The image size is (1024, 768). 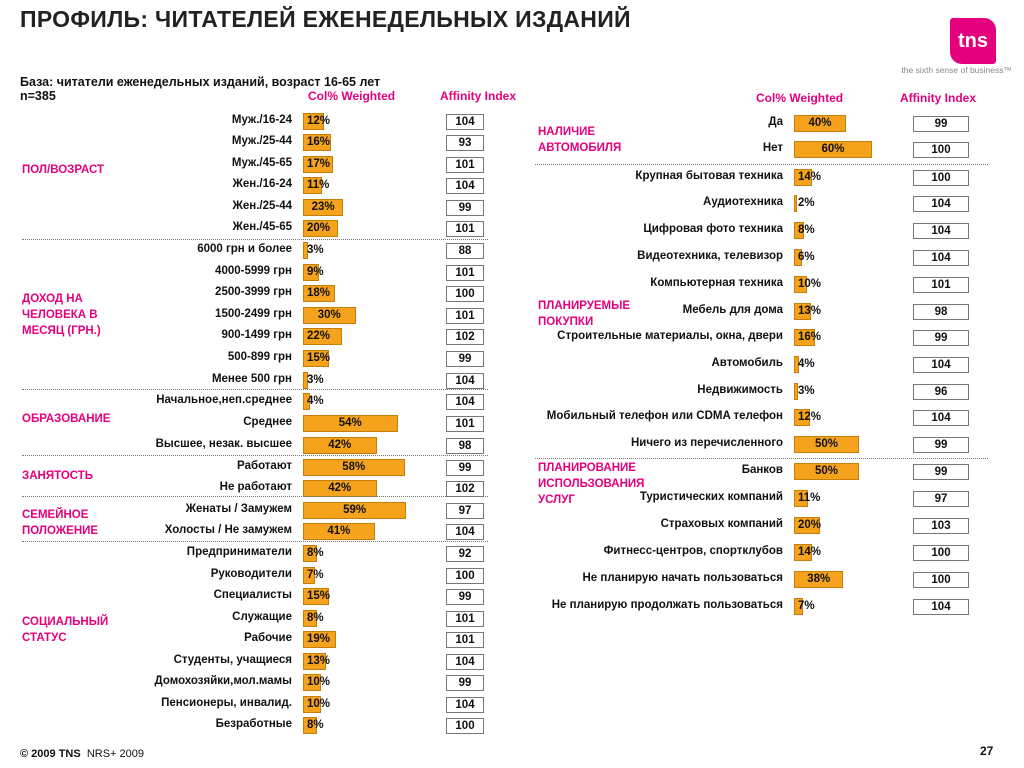 What do you see at coordinates (58, 476) in the screenshot?
I see `left-category-label: ЗАНЯТОСТЬ` at bounding box center [58, 476].